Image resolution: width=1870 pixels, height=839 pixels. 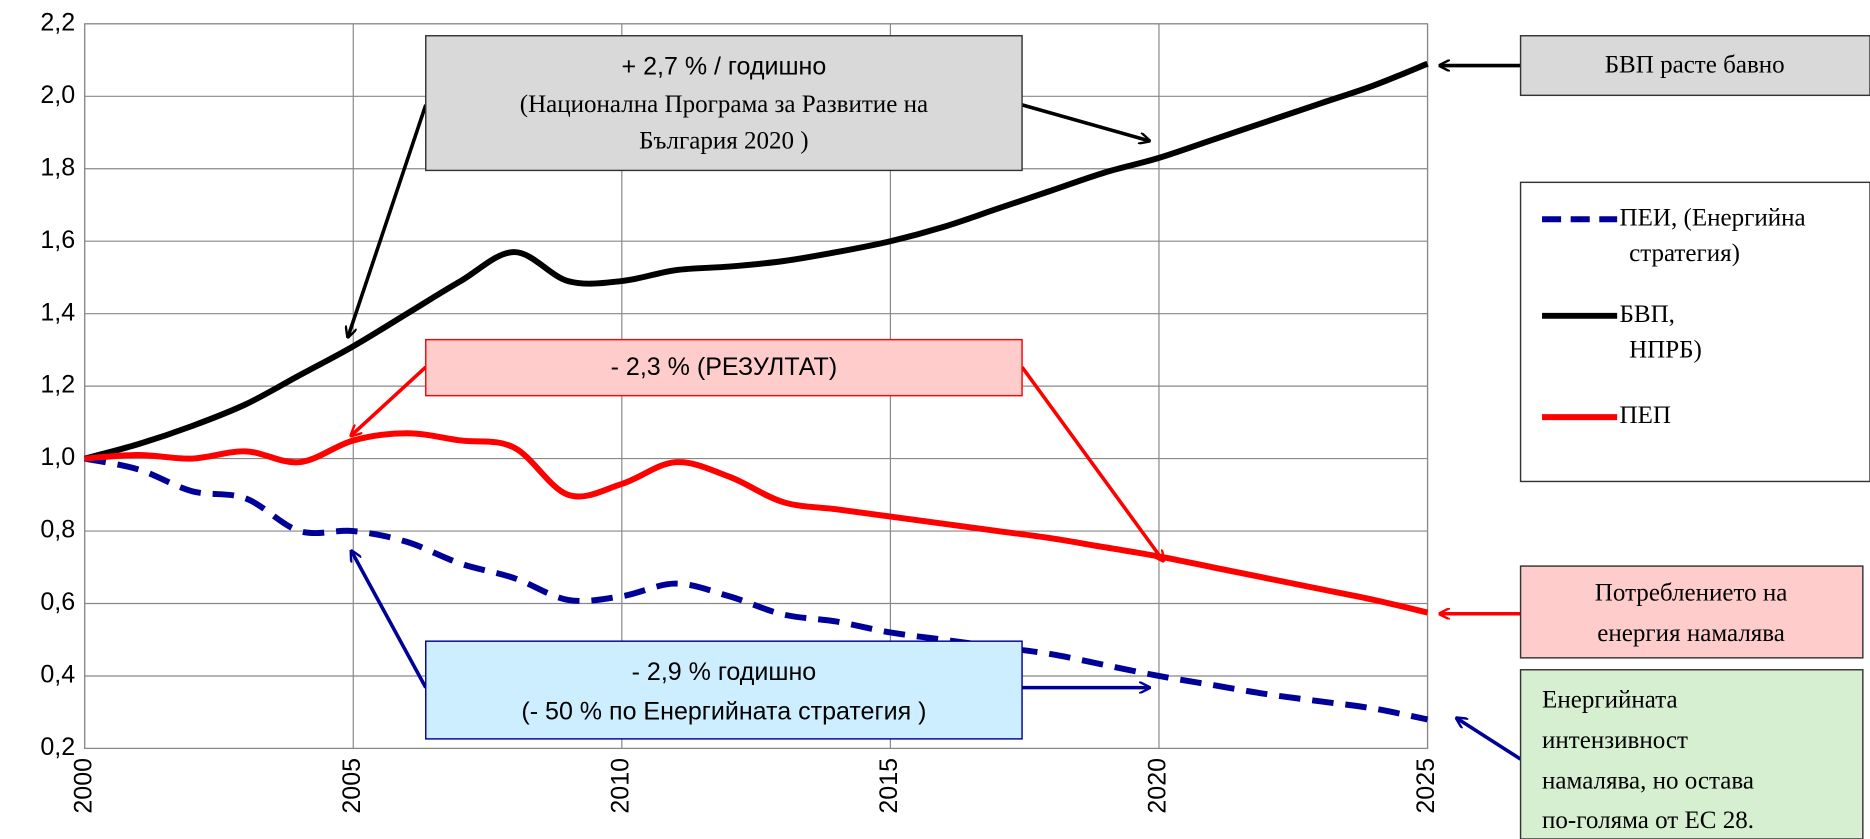 What do you see at coordinates (57, 530) in the screenshot?
I see `y-tick-label: 0,8` at bounding box center [57, 530].